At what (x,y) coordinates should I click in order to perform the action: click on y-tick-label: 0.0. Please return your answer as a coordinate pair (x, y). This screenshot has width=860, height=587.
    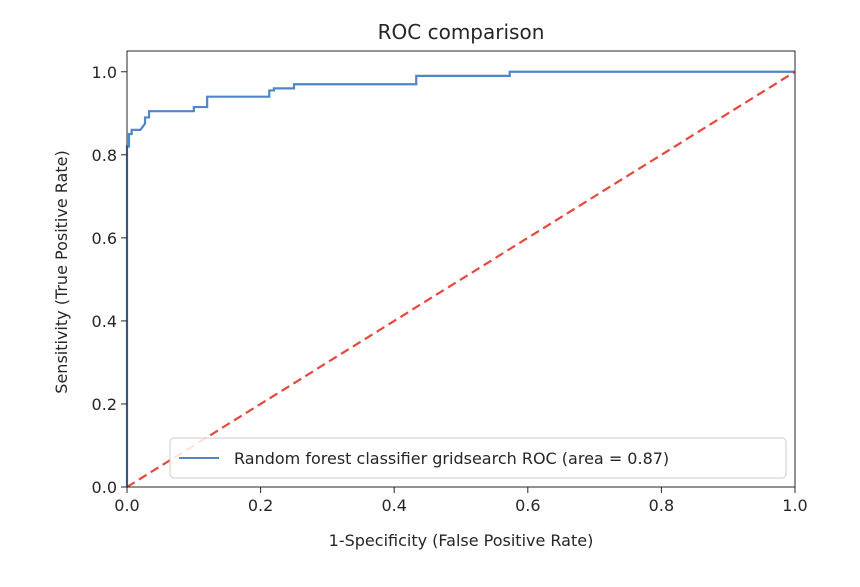
    Looking at the image, I should click on (104, 487).